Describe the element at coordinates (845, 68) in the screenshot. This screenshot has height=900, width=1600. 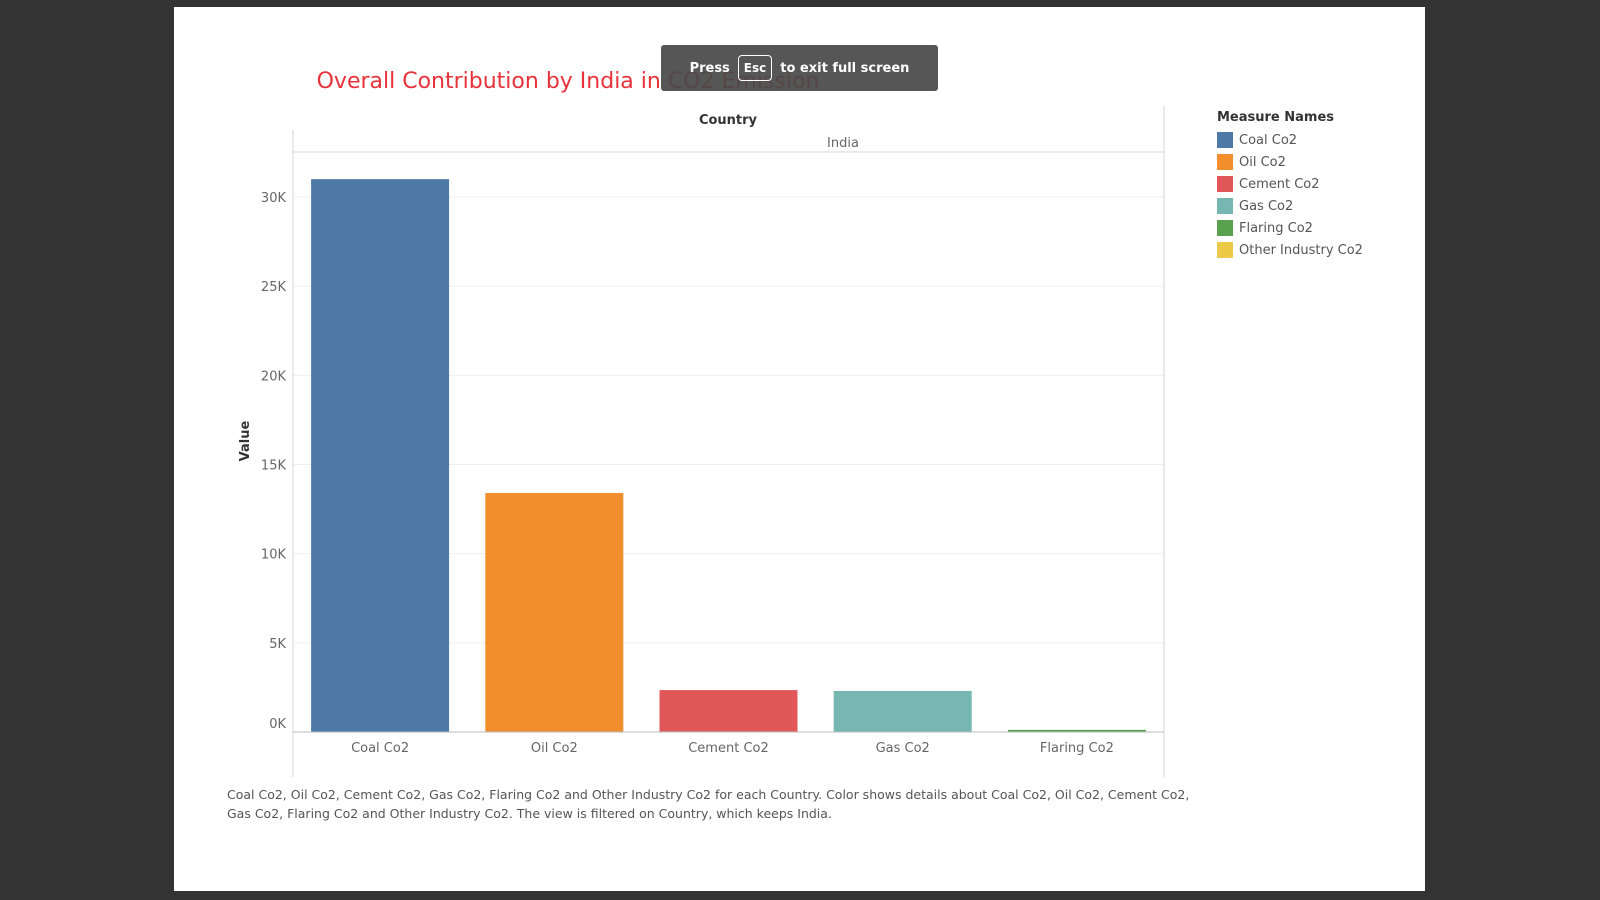
I see `fullscreen-hint-message: to exit full screen` at that location.